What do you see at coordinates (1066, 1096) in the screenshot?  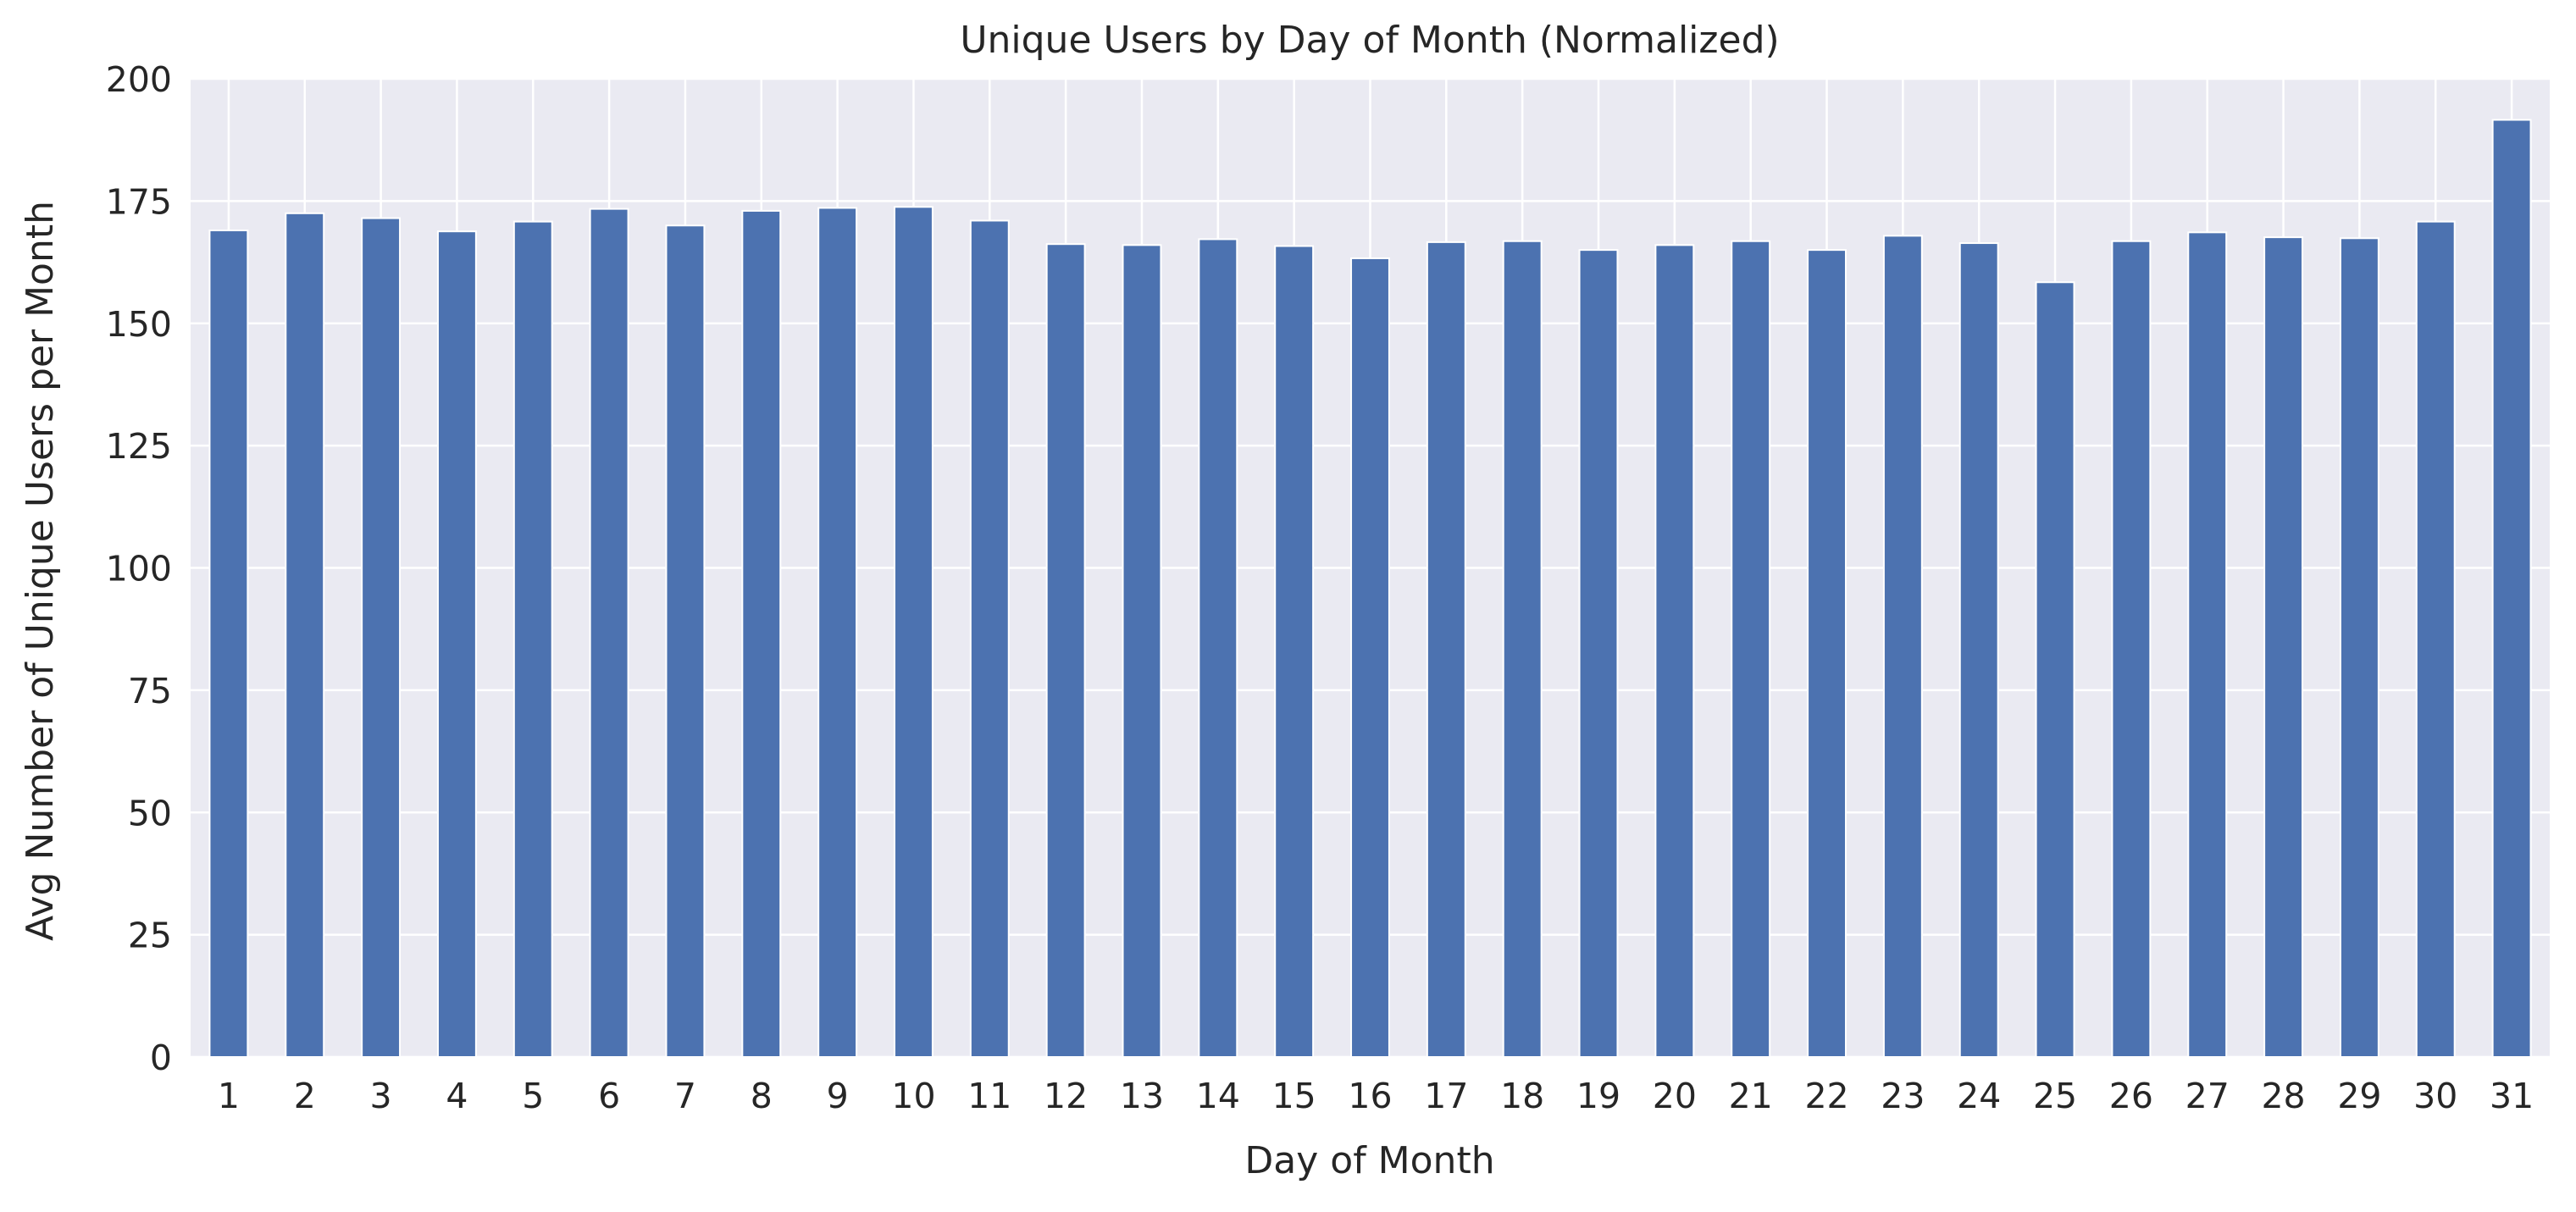 I see `x-tick-label: 12` at bounding box center [1066, 1096].